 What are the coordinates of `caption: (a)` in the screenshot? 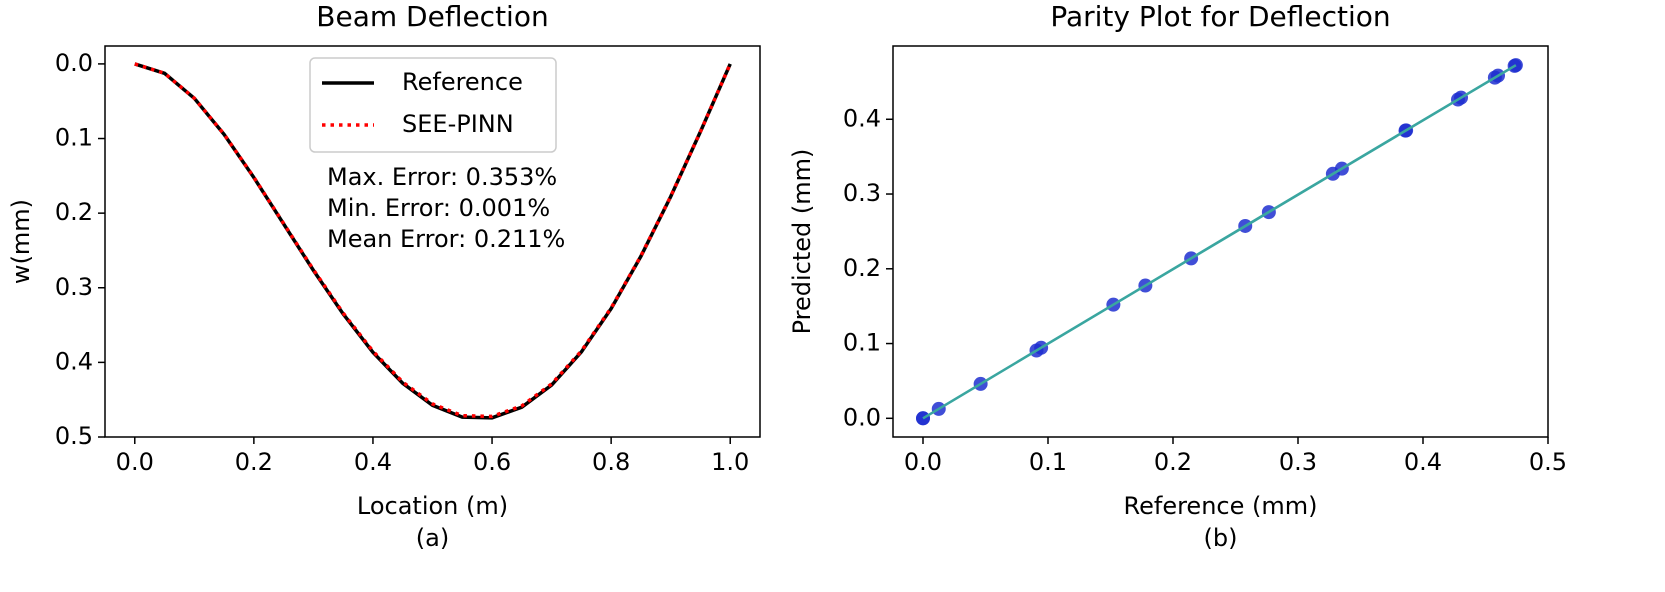 It's located at (432, 538).